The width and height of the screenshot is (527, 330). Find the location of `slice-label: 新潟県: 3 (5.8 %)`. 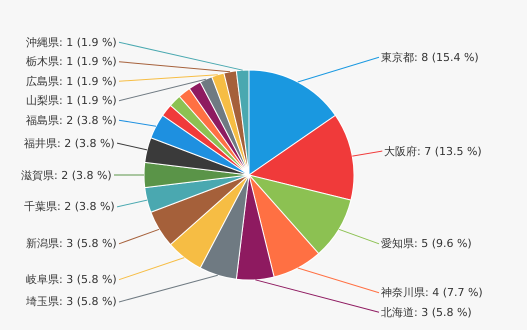

slice-label: 新潟県: 3 (5.8 %) is located at coordinates (71, 243).